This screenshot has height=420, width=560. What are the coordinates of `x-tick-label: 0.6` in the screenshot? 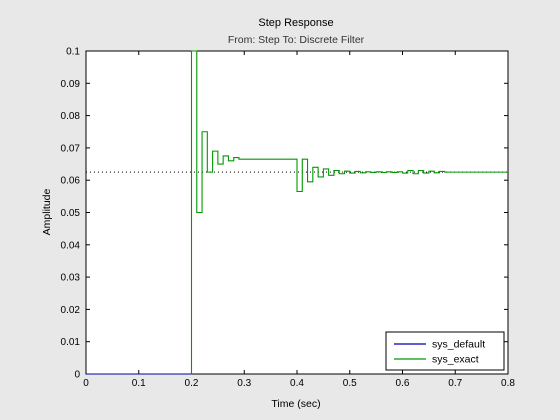 It's located at (403, 383).